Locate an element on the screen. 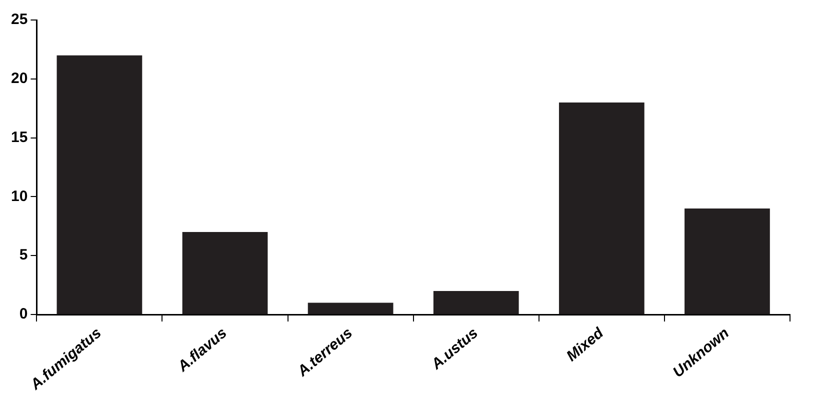 The width and height of the screenshot is (818, 405). y-tick-label: 20 is located at coordinates (19, 79).